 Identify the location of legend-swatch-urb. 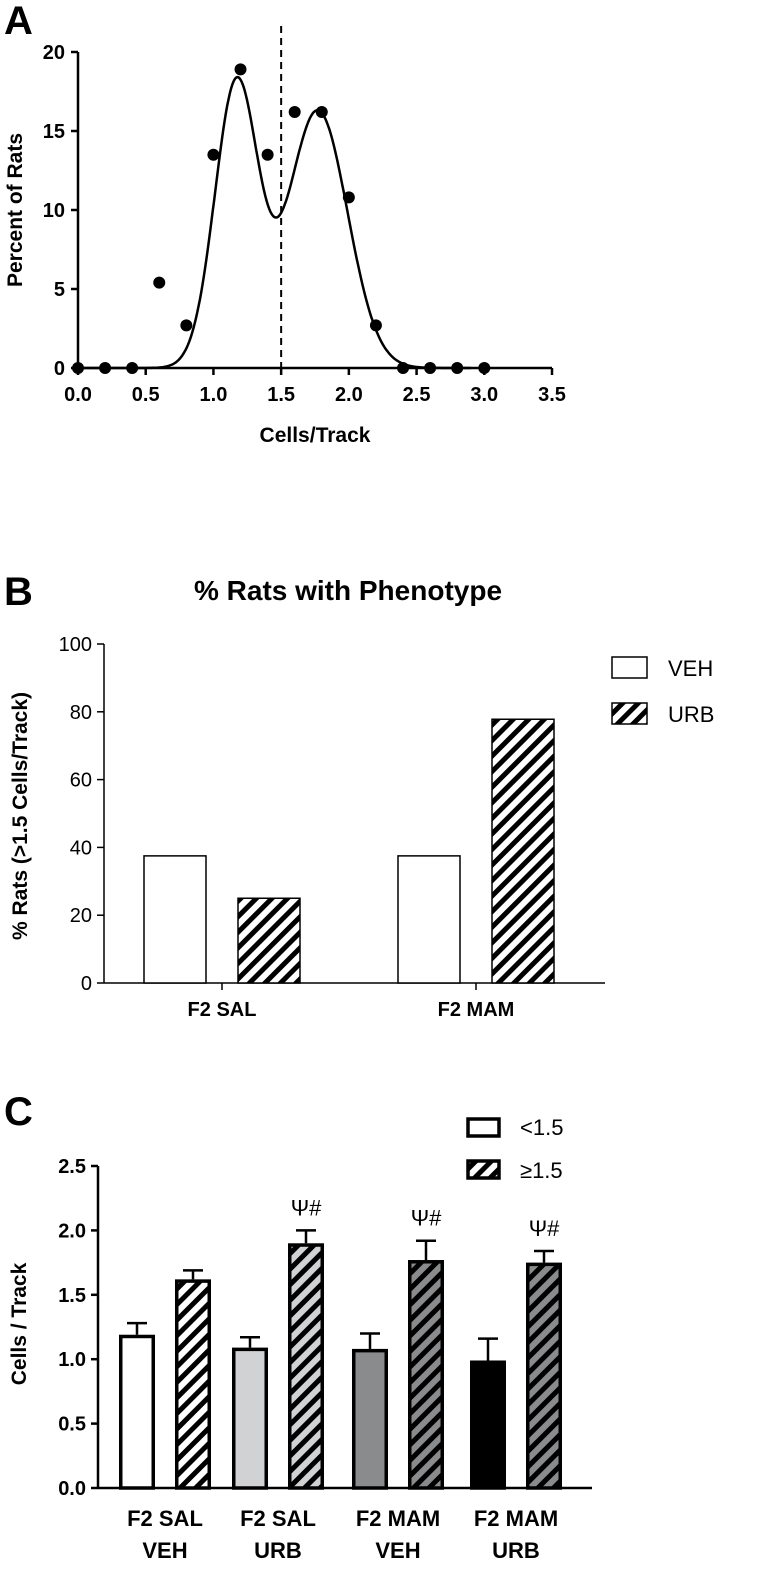
(629, 713).